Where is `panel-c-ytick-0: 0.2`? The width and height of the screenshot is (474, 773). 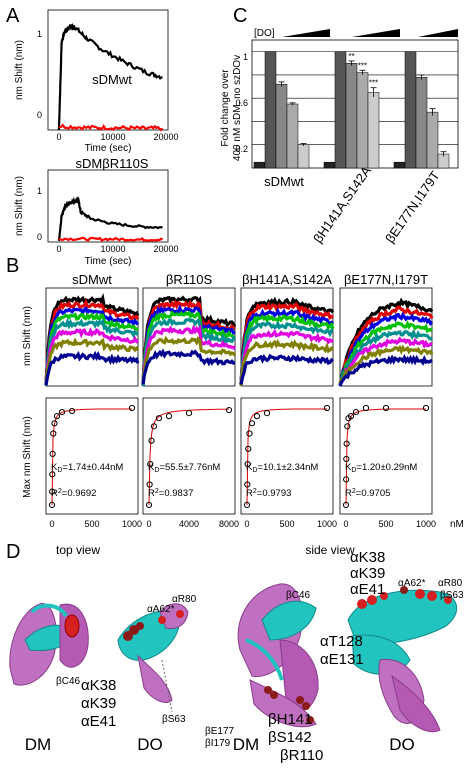 panel-c-ytick-0: 0.2 is located at coordinates (241, 149).